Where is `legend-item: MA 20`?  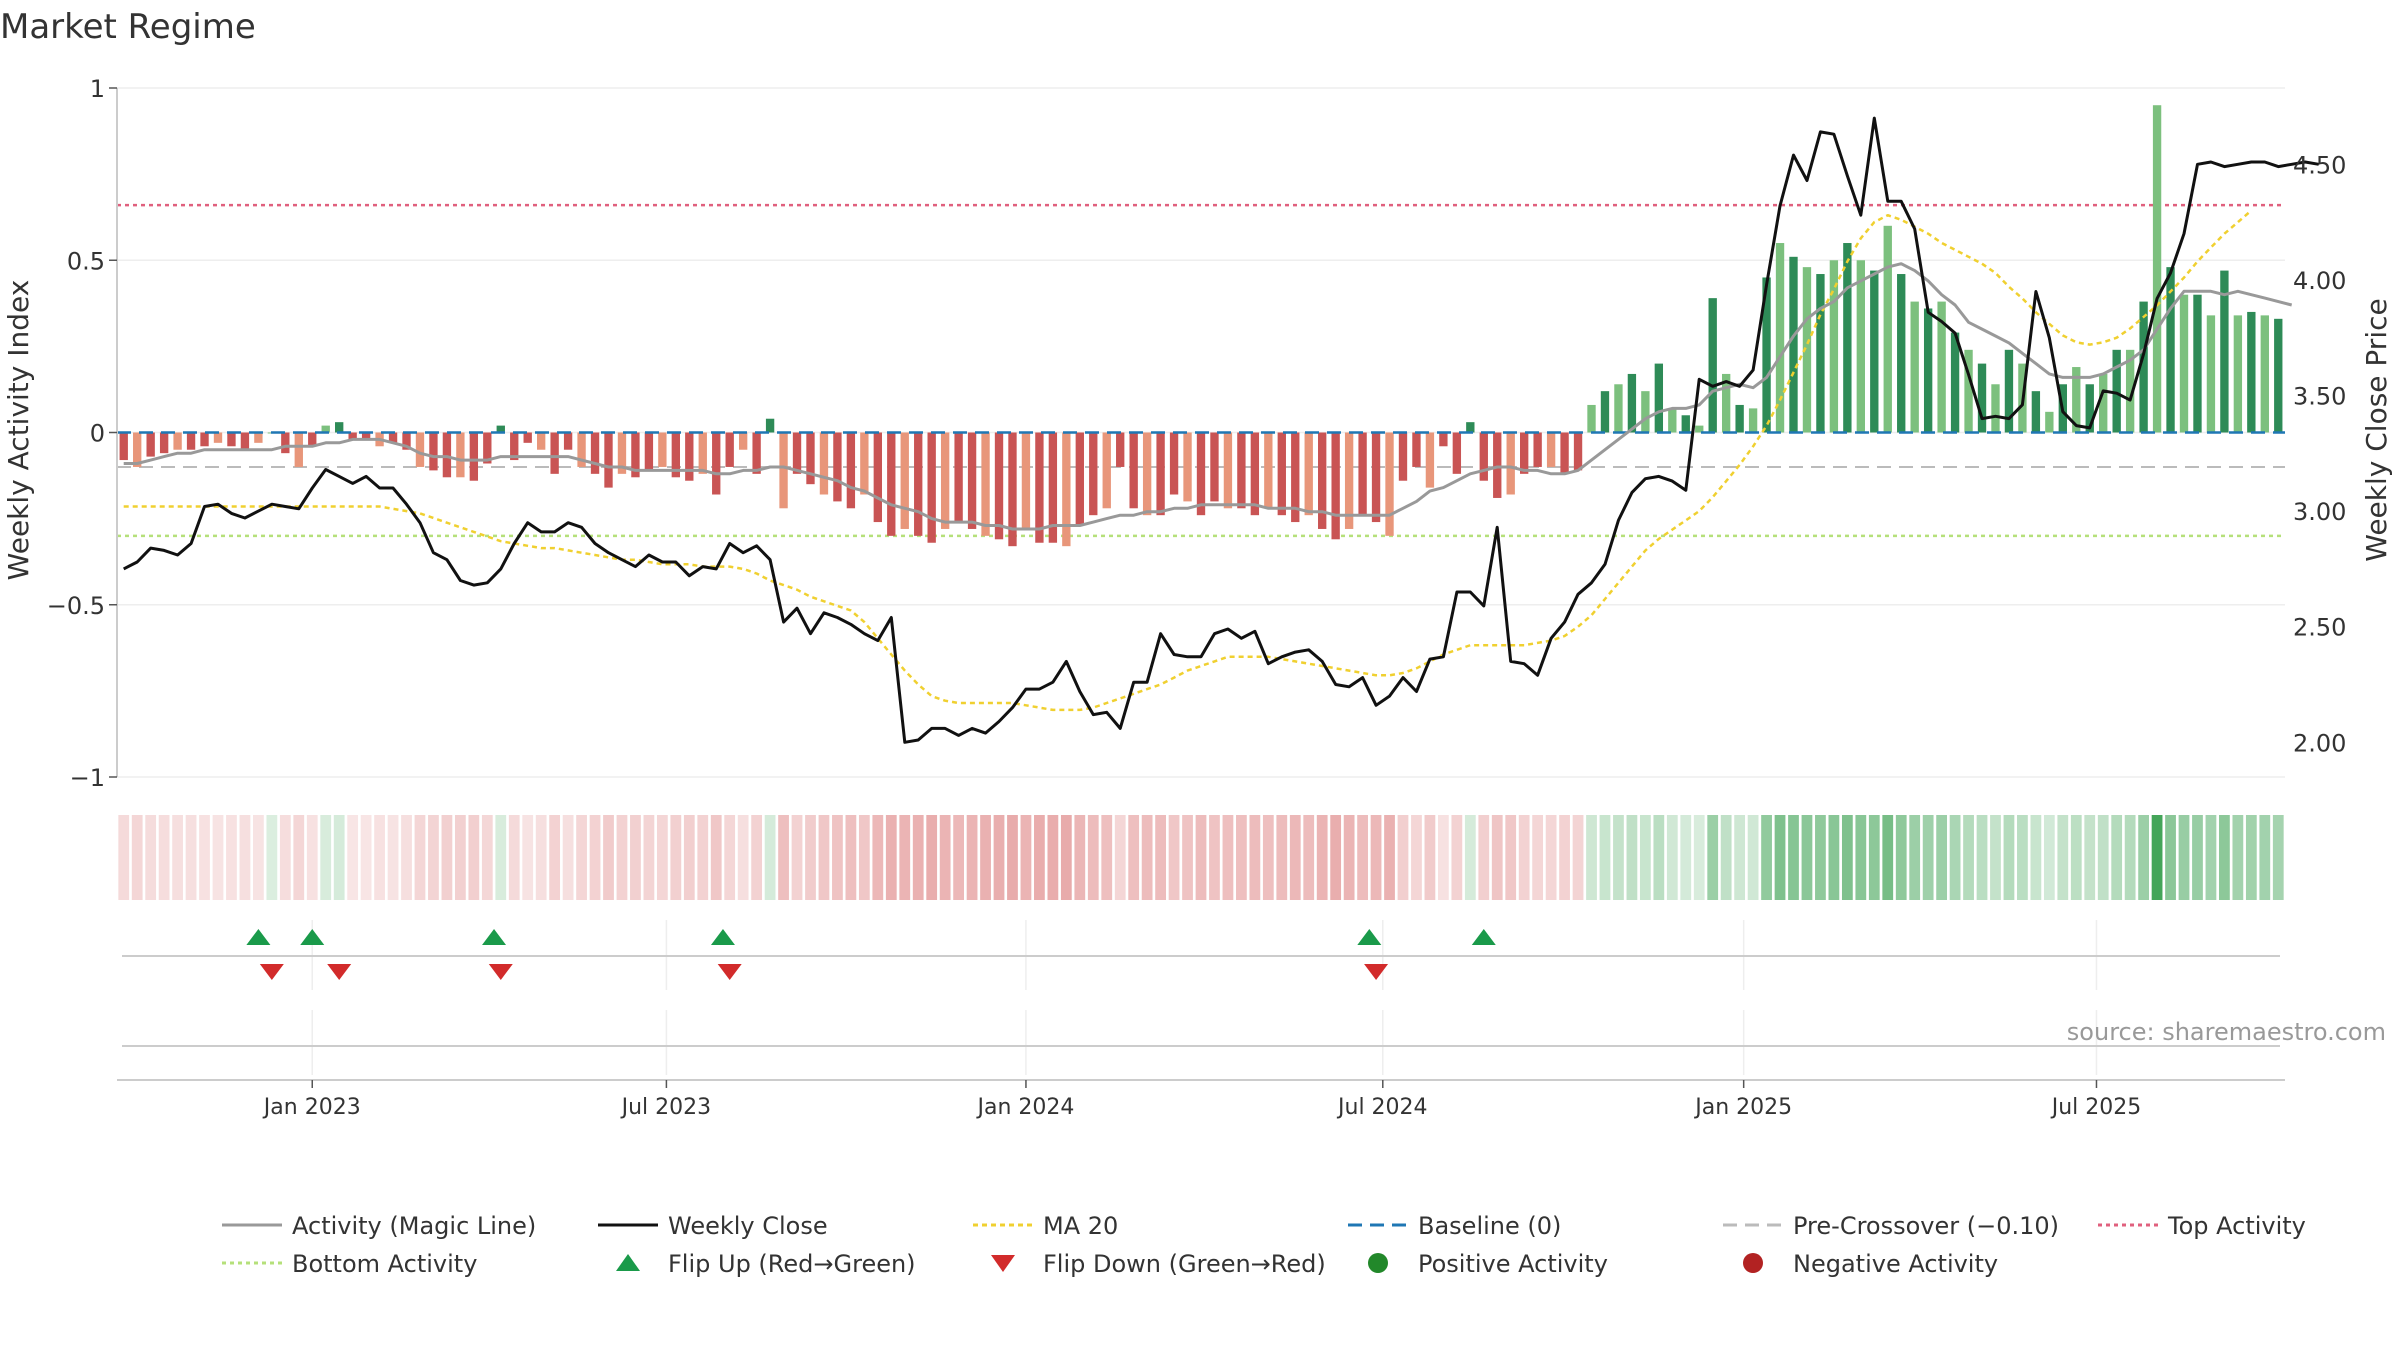 legend-item: MA 20 is located at coordinates (1045, 1226).